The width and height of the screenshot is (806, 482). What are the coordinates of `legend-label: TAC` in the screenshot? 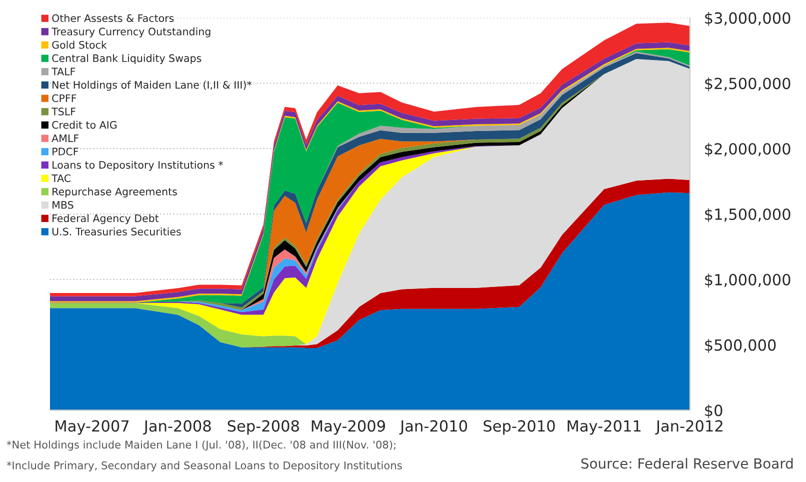 It's located at (61, 178).